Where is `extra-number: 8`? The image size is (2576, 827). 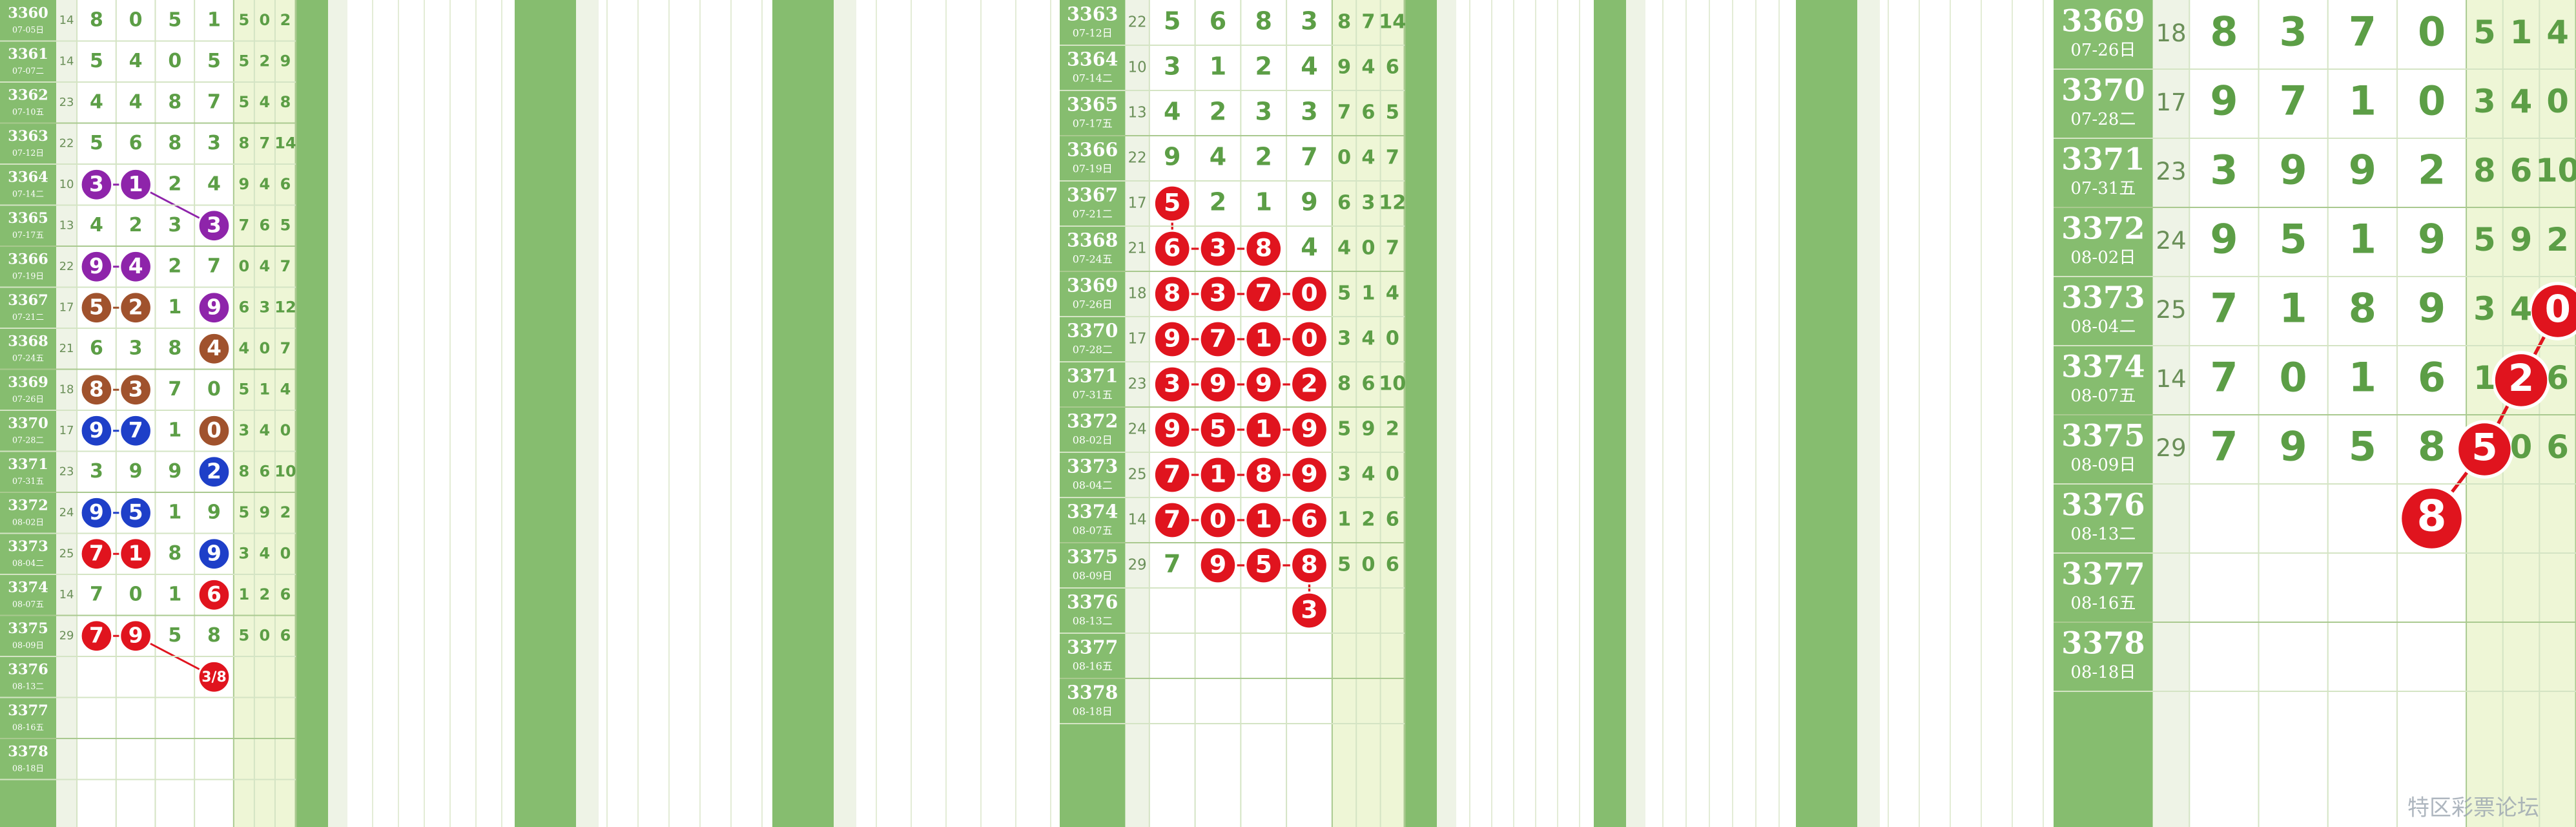 extra-number: 8 is located at coordinates (2484, 170).